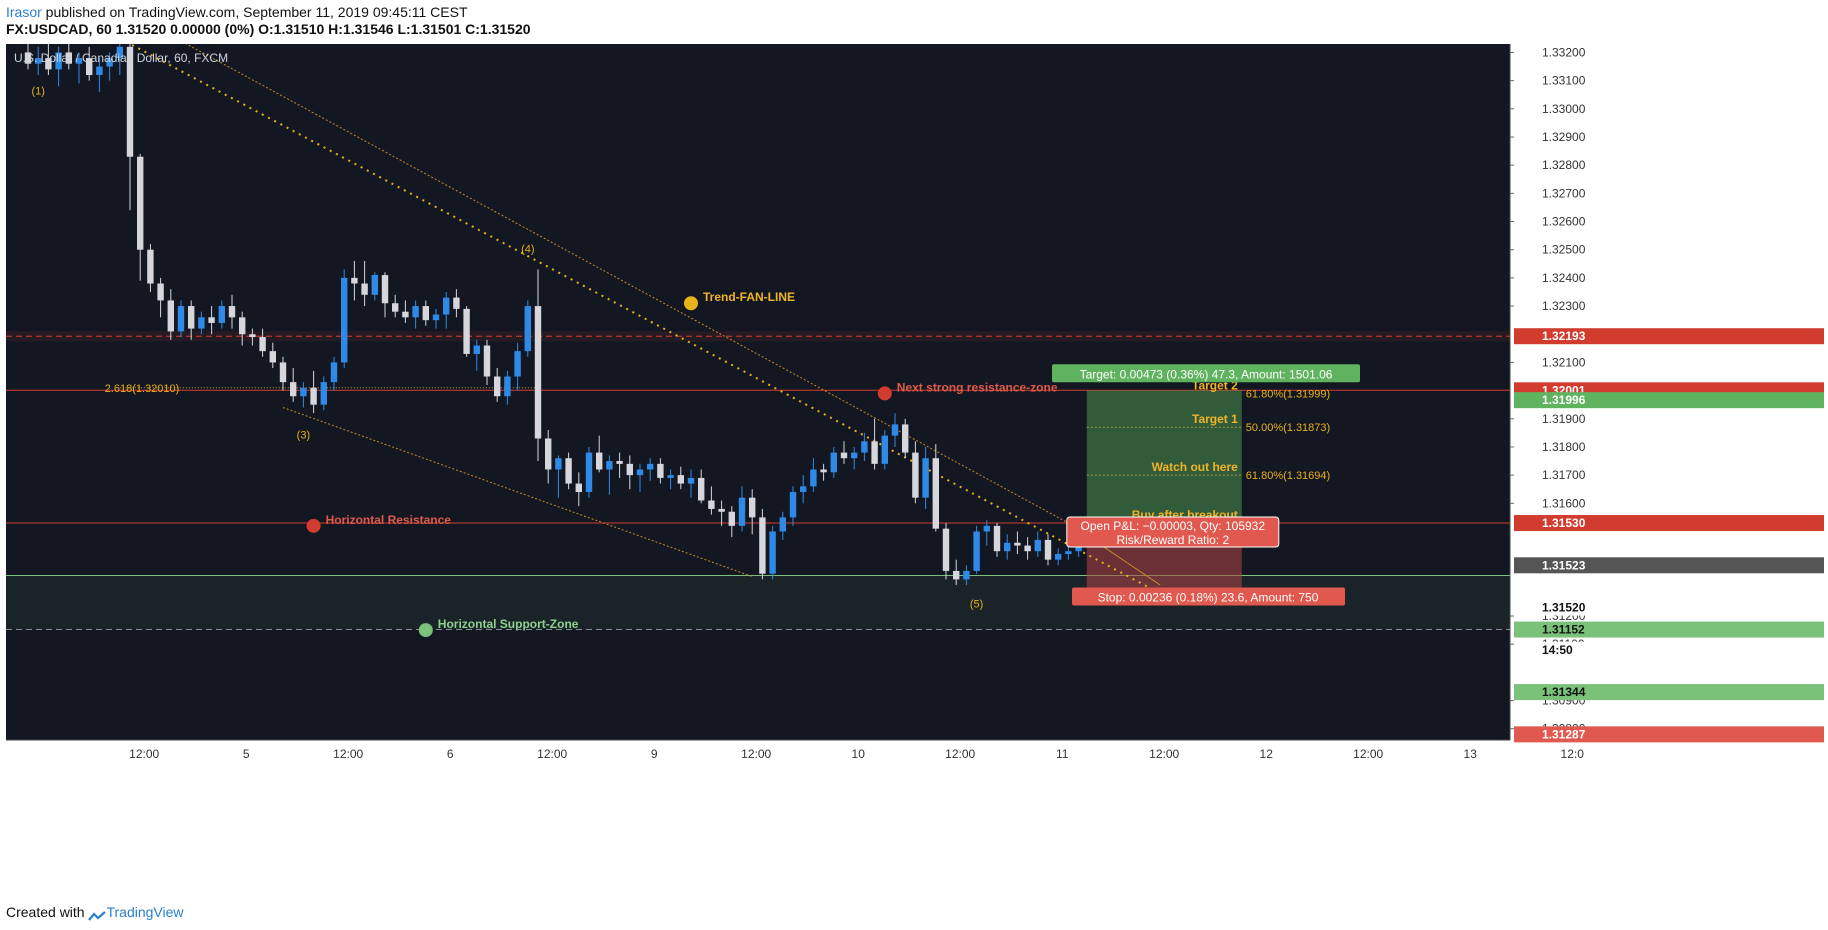 The width and height of the screenshot is (1828, 930). Describe the element at coordinates (859, 754) in the screenshot. I see `x-tick-label: 10` at that location.